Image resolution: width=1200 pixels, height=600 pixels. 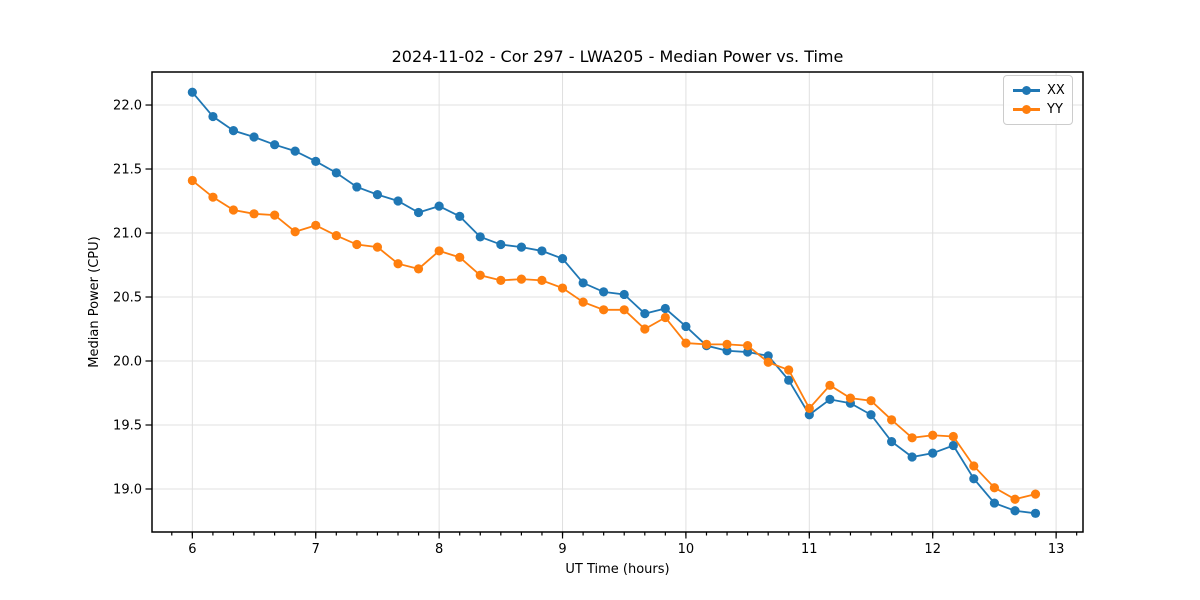 I want to click on x-axis-label: UT Time (hours), so click(x=617, y=569).